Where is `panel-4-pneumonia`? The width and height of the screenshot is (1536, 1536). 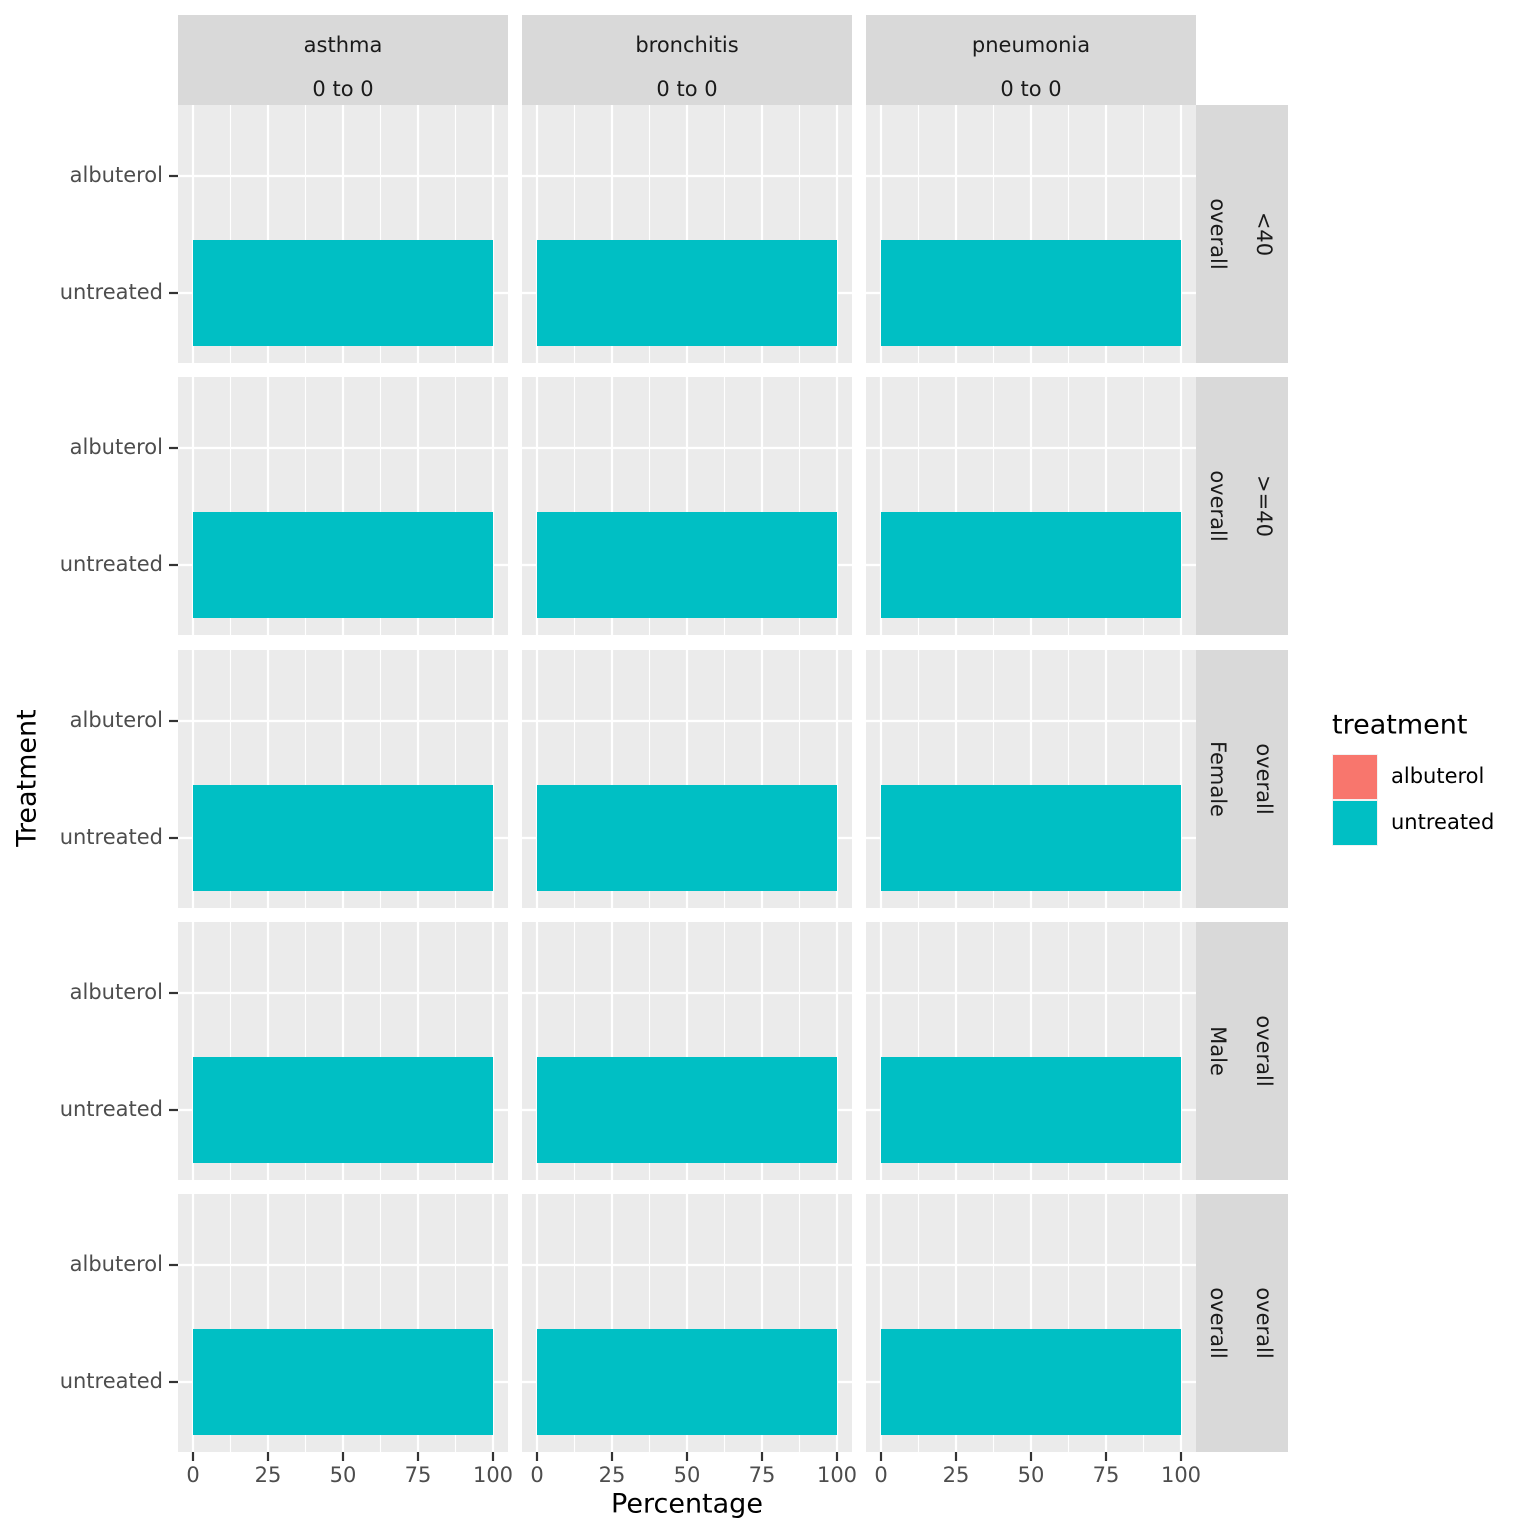 panel-4-pneumonia is located at coordinates (1031, 1323).